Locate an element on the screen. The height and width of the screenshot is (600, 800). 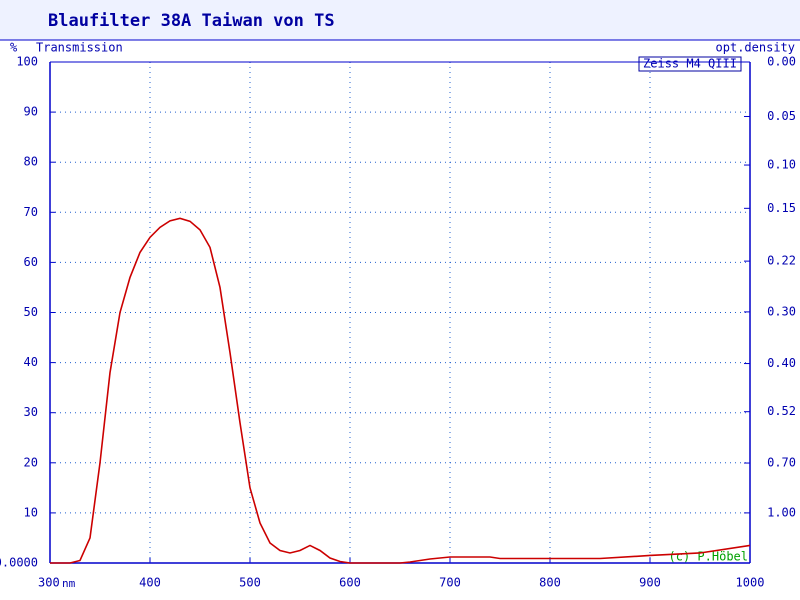
y2-axis-label: opt.density is located at coordinates (755, 48).